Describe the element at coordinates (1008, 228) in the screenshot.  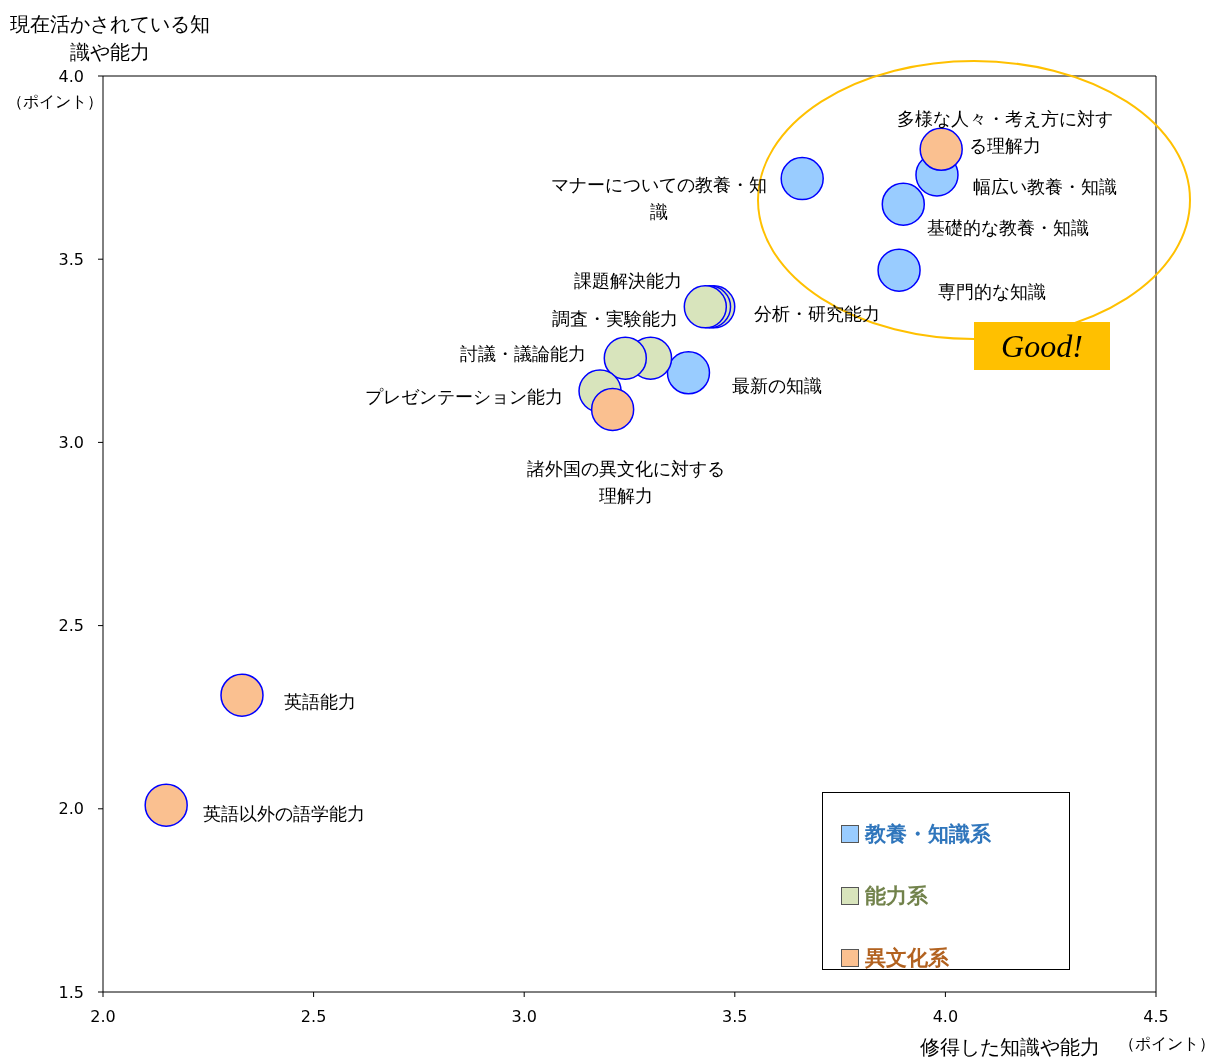
I see `annotation: 基礎的な教養・知識` at that location.